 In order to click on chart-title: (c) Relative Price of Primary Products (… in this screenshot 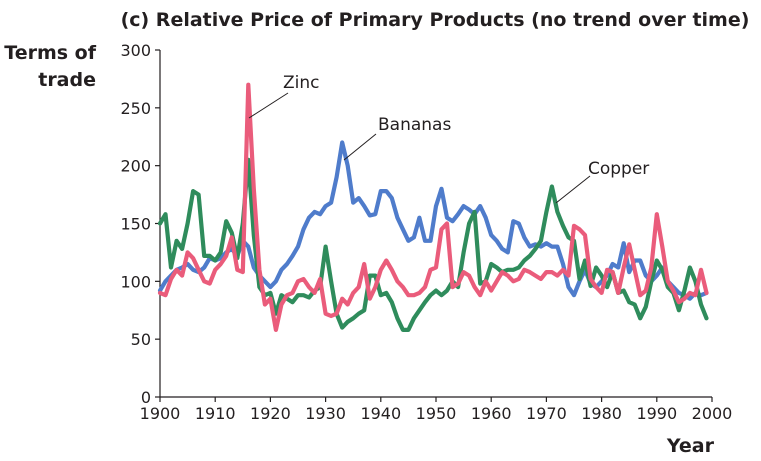, I will do `click(435, 20)`.